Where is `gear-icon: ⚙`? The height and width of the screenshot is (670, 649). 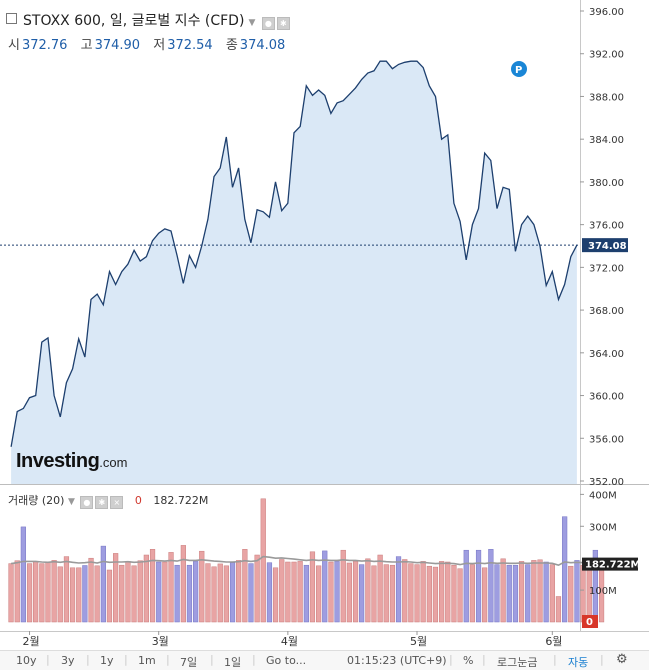 gear-icon: ⚙ is located at coordinates (622, 659).